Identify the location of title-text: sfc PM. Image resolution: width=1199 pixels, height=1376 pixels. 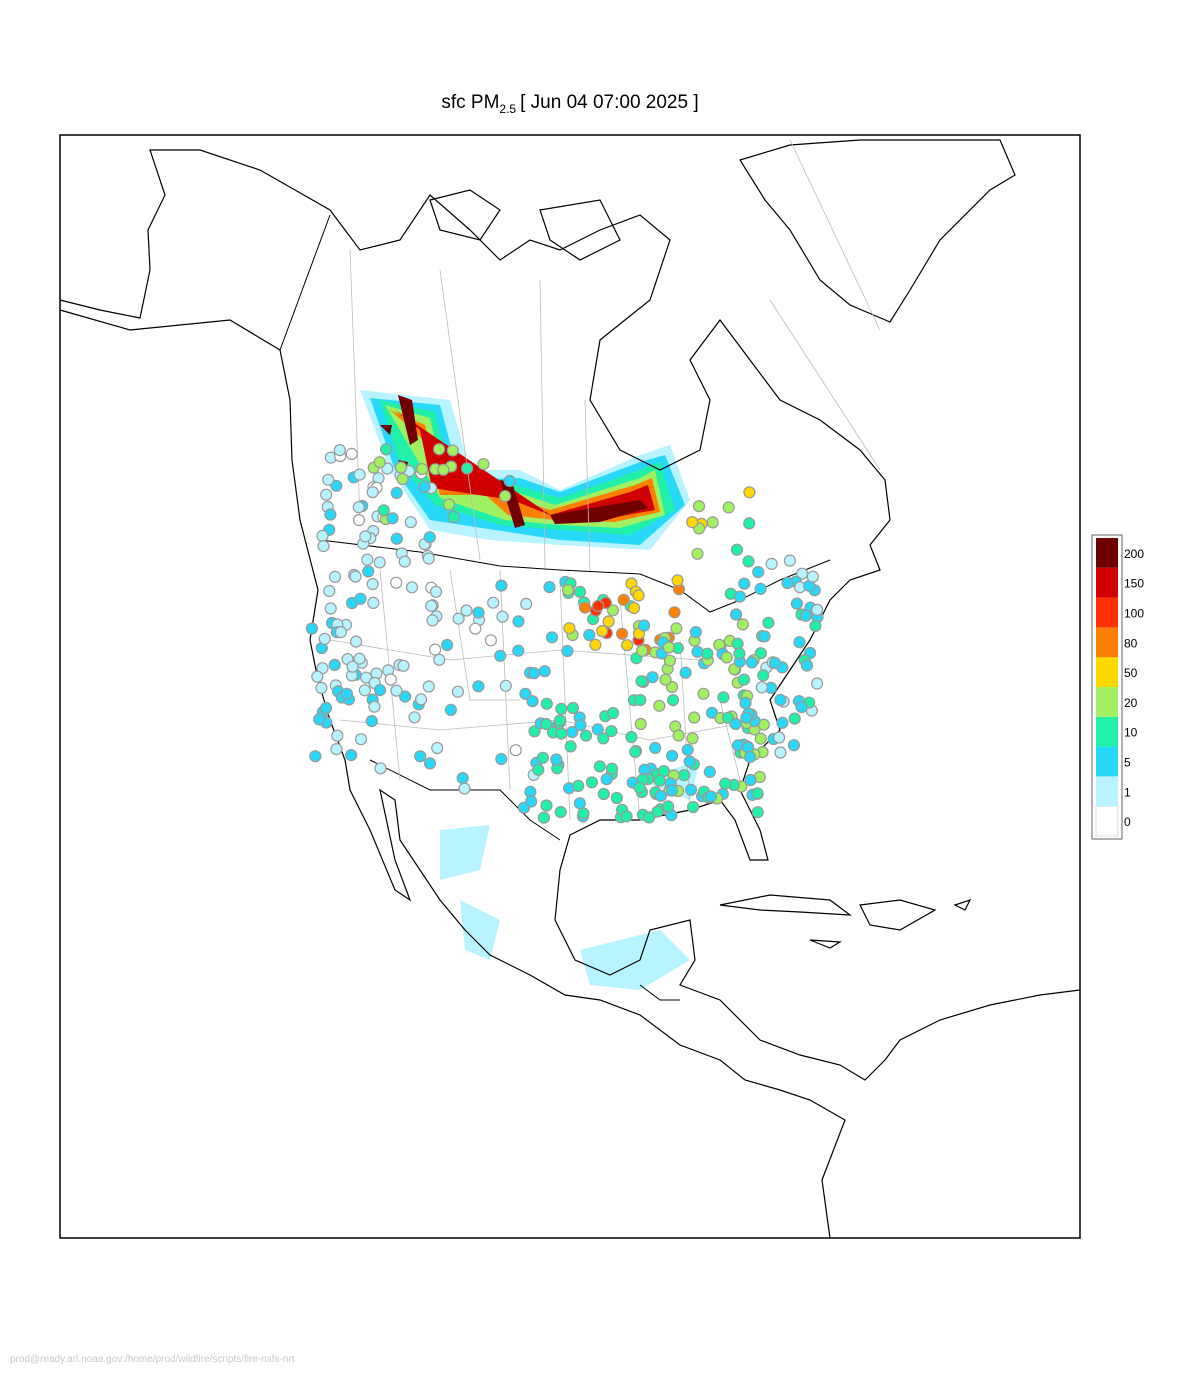
(470, 102).